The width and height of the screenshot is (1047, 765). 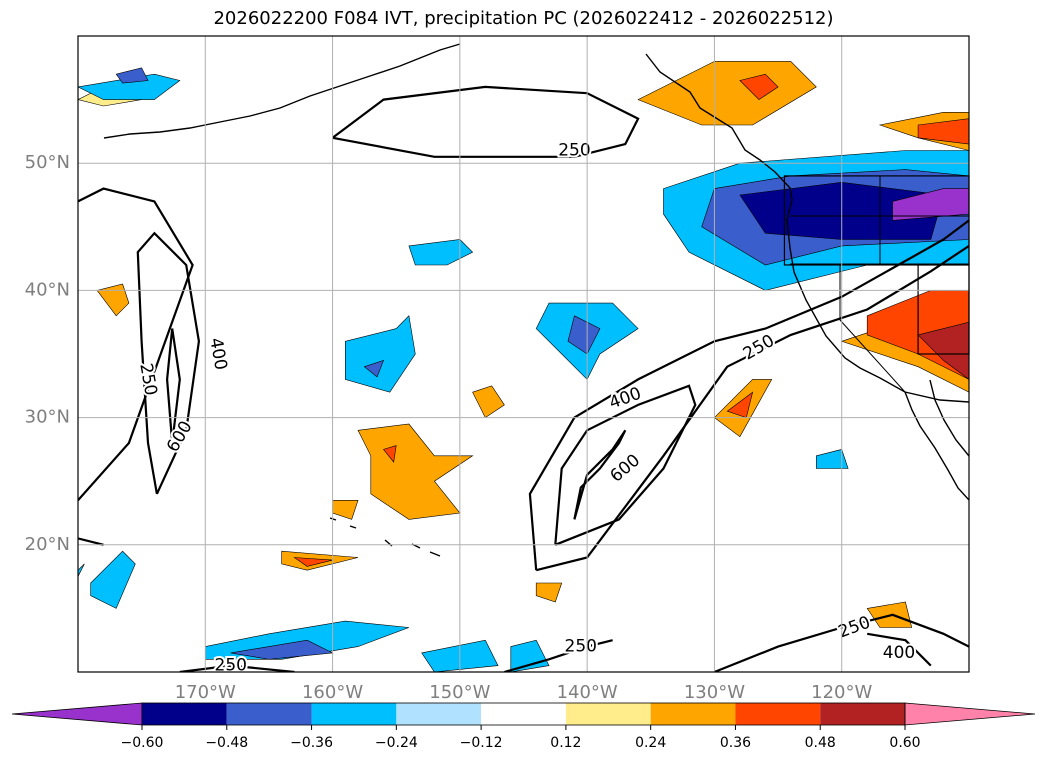 I want to click on contour-label-10: 400, so click(x=899, y=653).